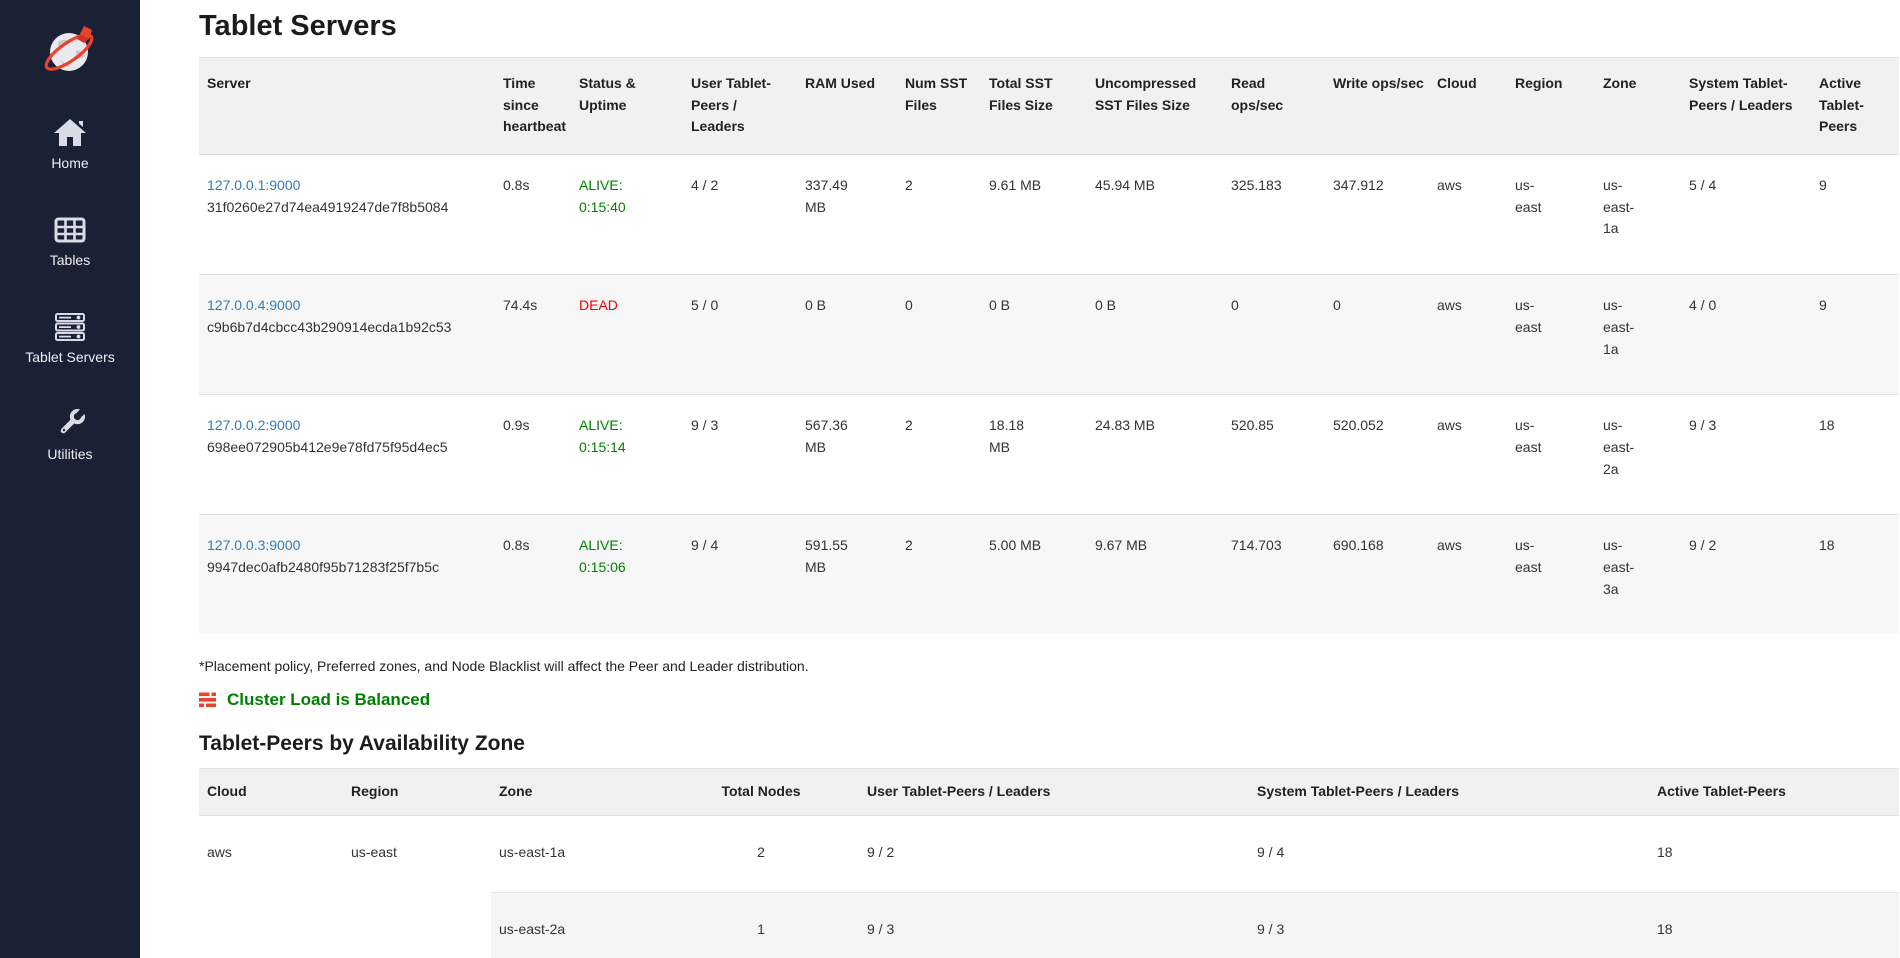 This screenshot has width=1900, height=958. I want to click on cell-user-peers: 9 / 4, so click(740, 574).